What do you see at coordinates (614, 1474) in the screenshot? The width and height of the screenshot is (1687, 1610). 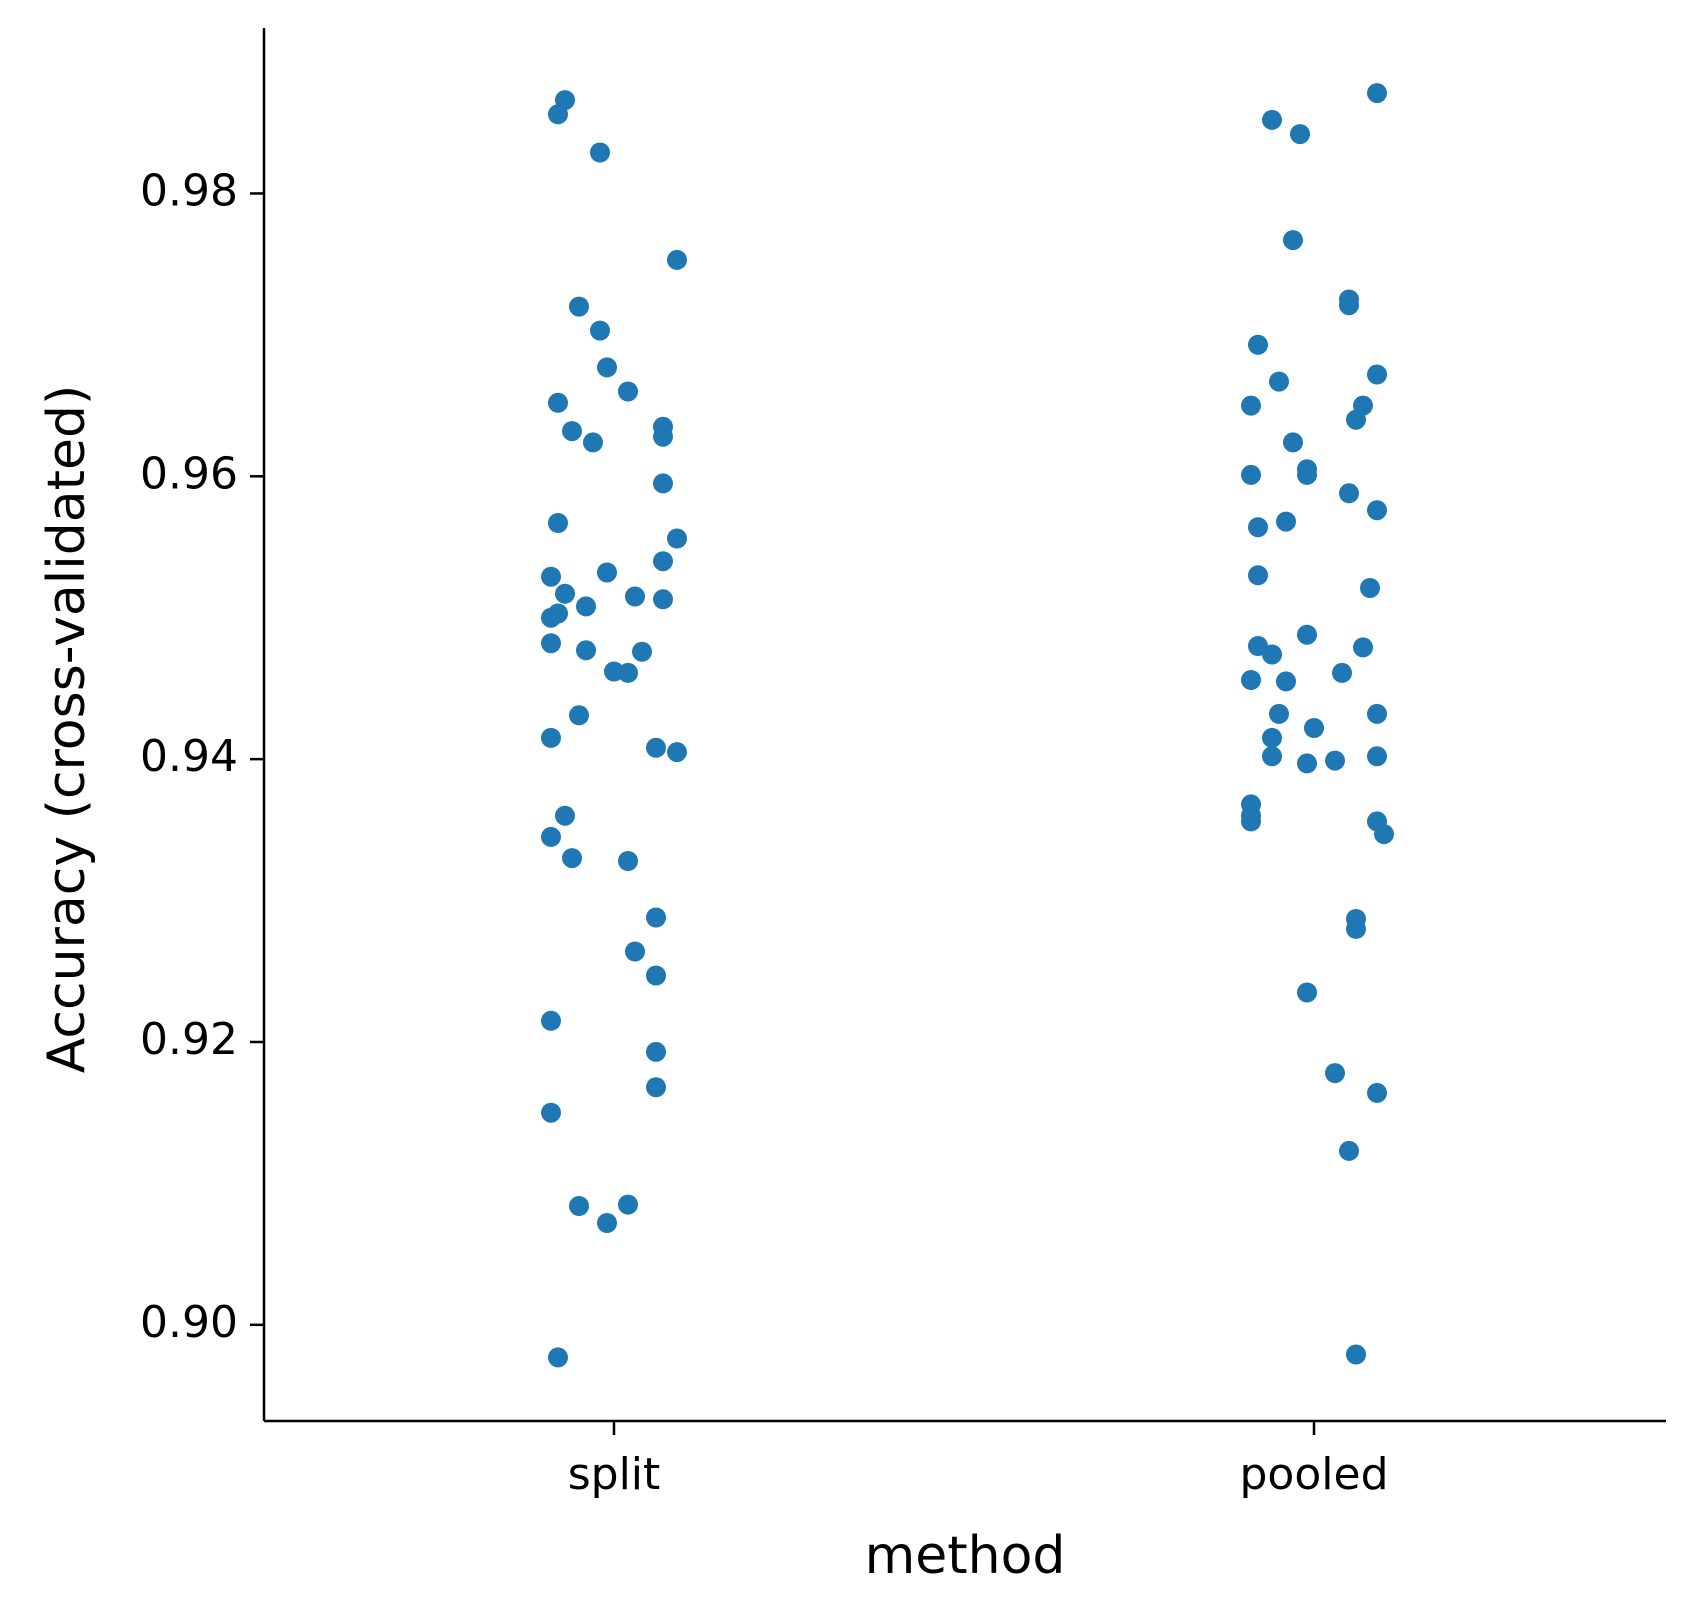 I see `x-tick-label: split` at bounding box center [614, 1474].